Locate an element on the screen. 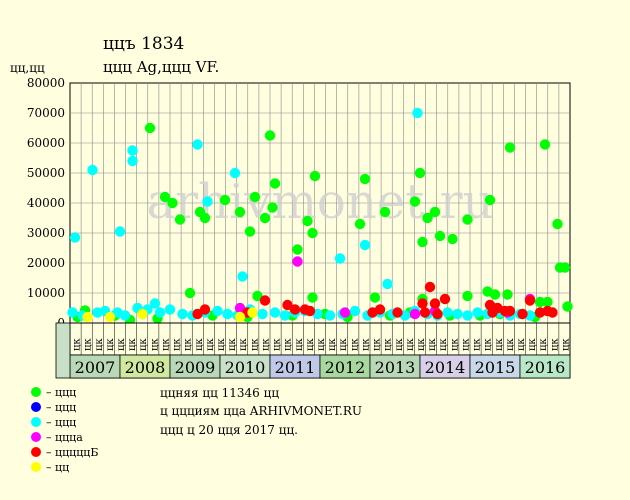 This screenshot has width=630, height=500. year-label: 2007 is located at coordinates (95, 367).